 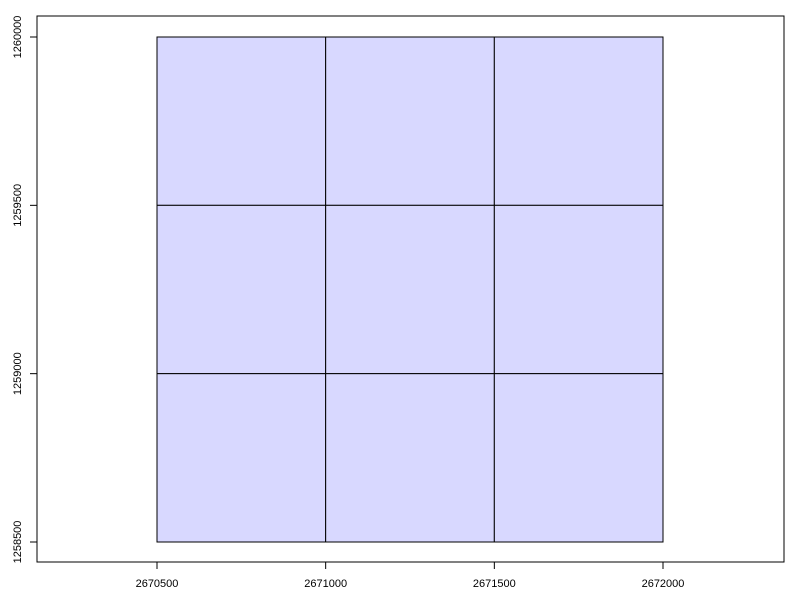 What do you see at coordinates (24, 290) in the screenshot?
I see `y-axis: 1258500 1259000 1259500 1260000` at bounding box center [24, 290].